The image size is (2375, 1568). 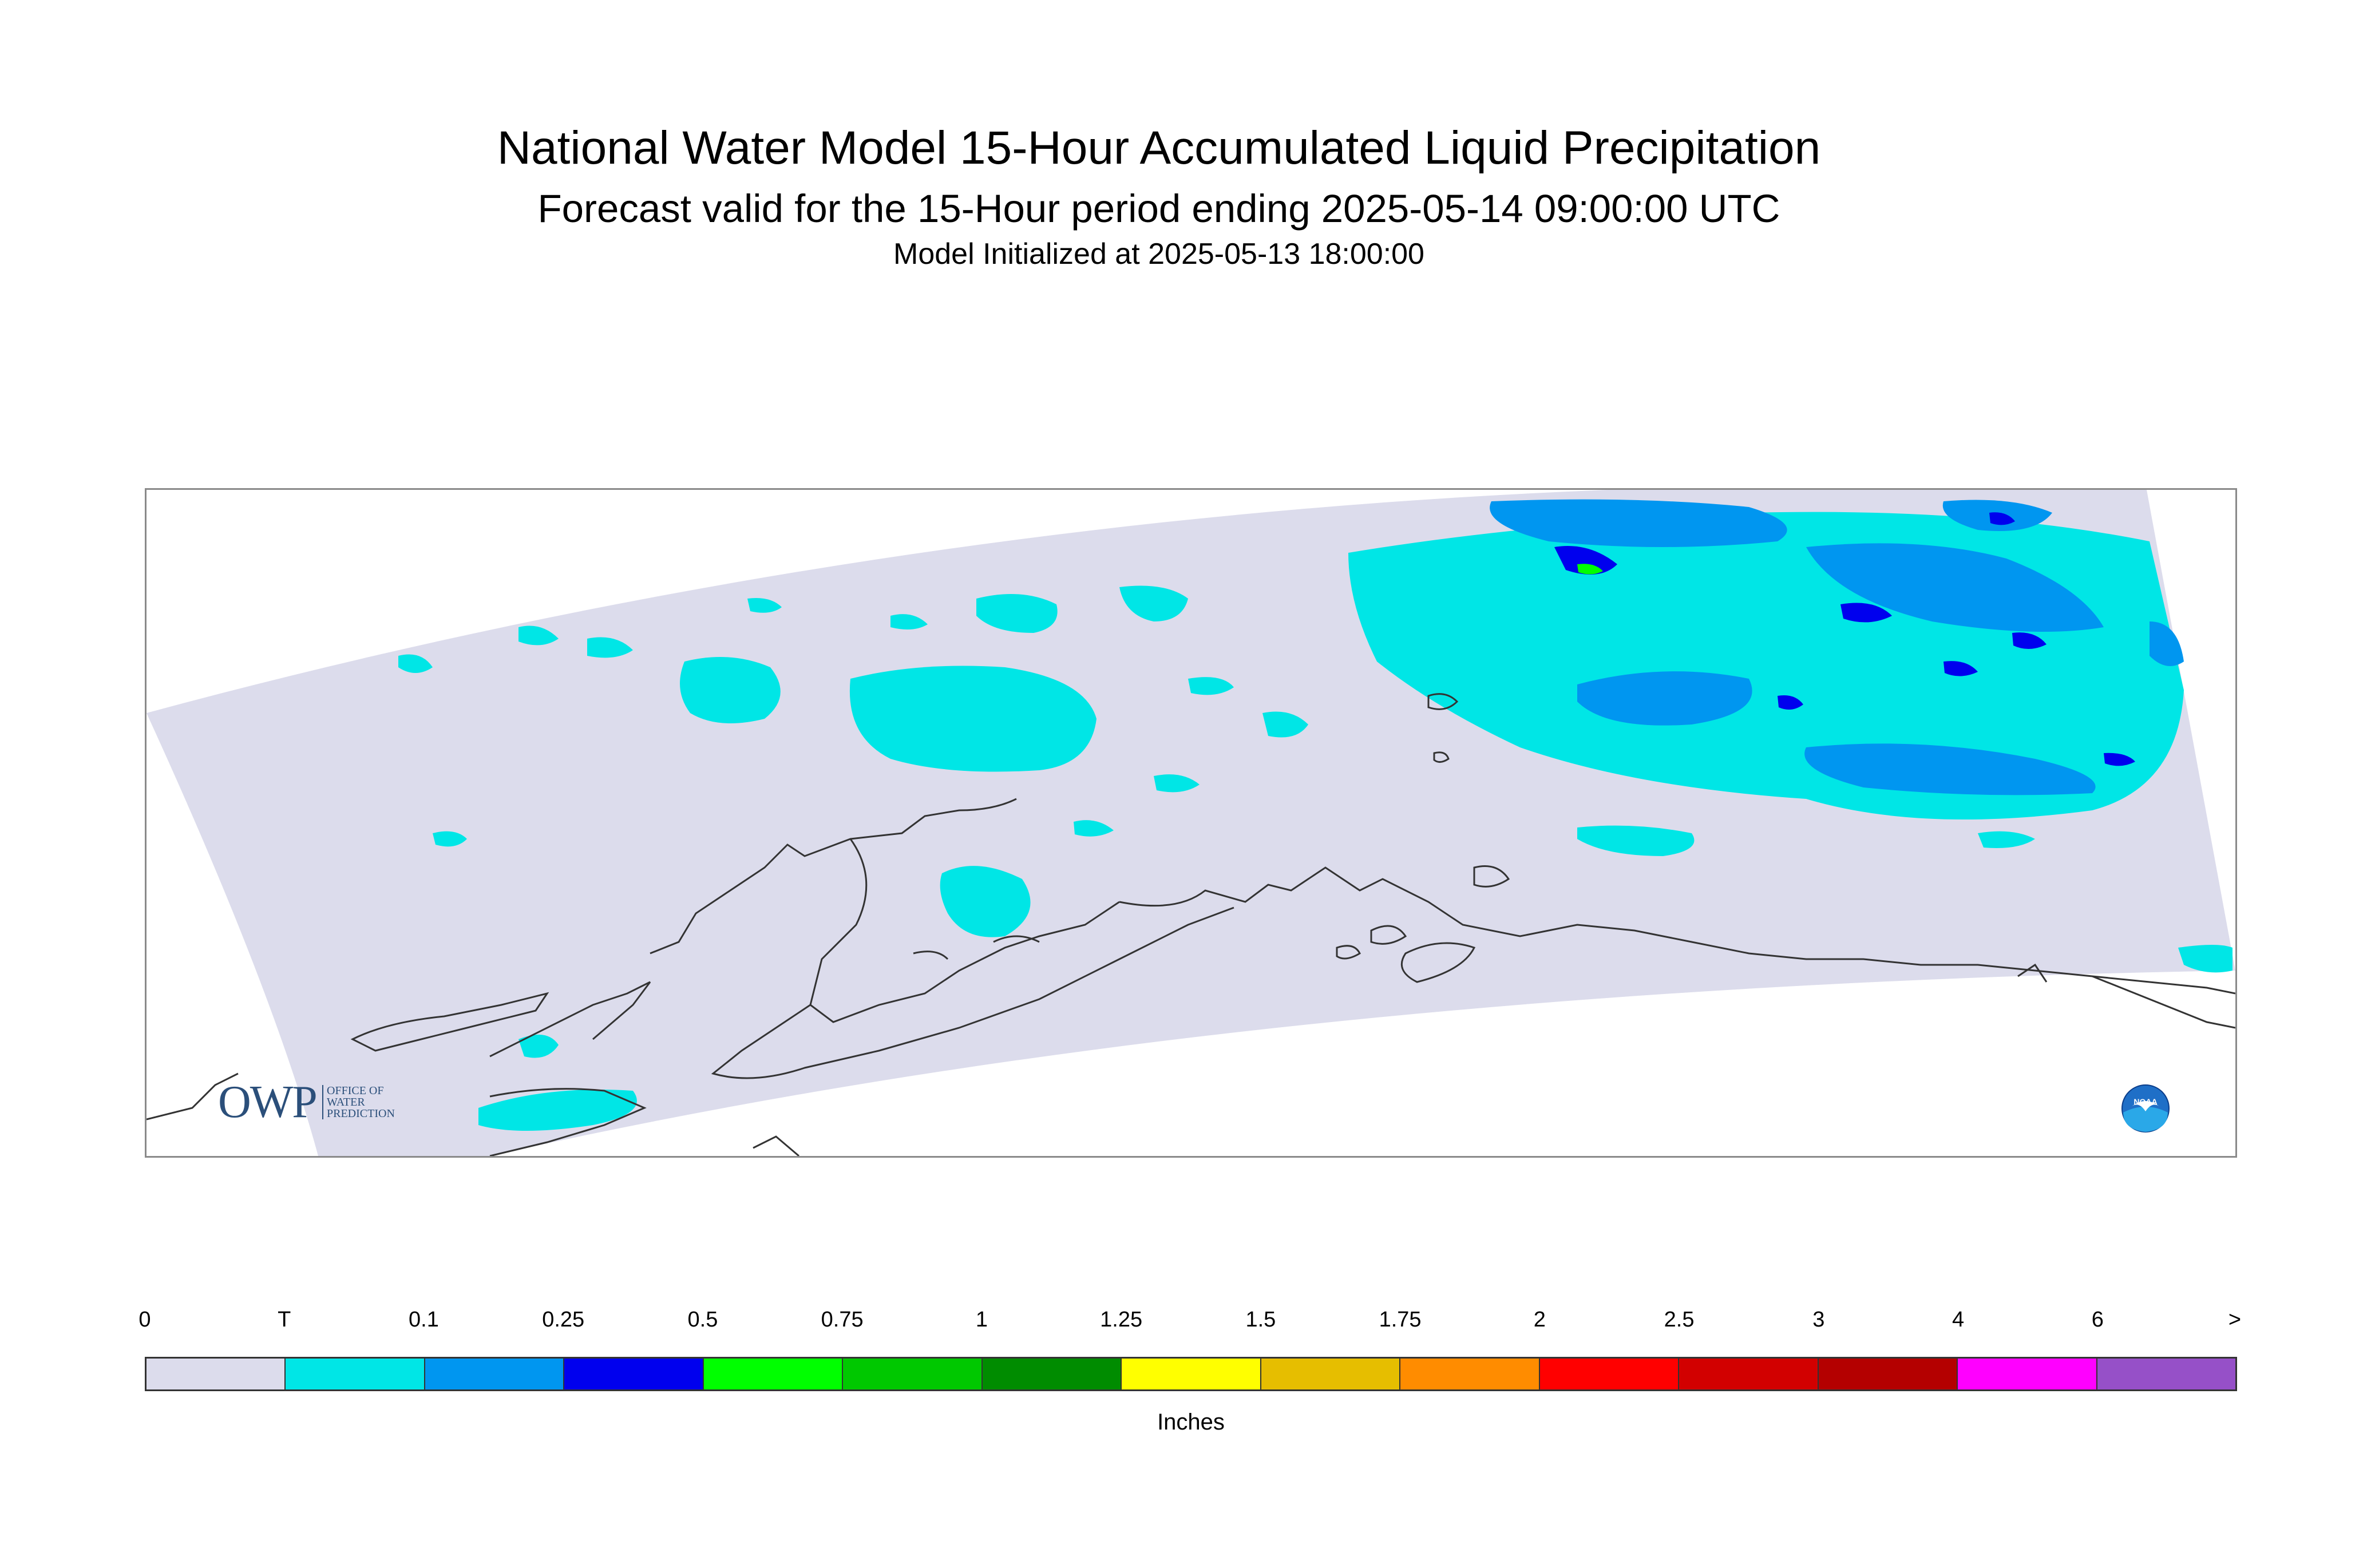 I want to click on legend-unit-label: Inches, so click(x=1191, y=1422).